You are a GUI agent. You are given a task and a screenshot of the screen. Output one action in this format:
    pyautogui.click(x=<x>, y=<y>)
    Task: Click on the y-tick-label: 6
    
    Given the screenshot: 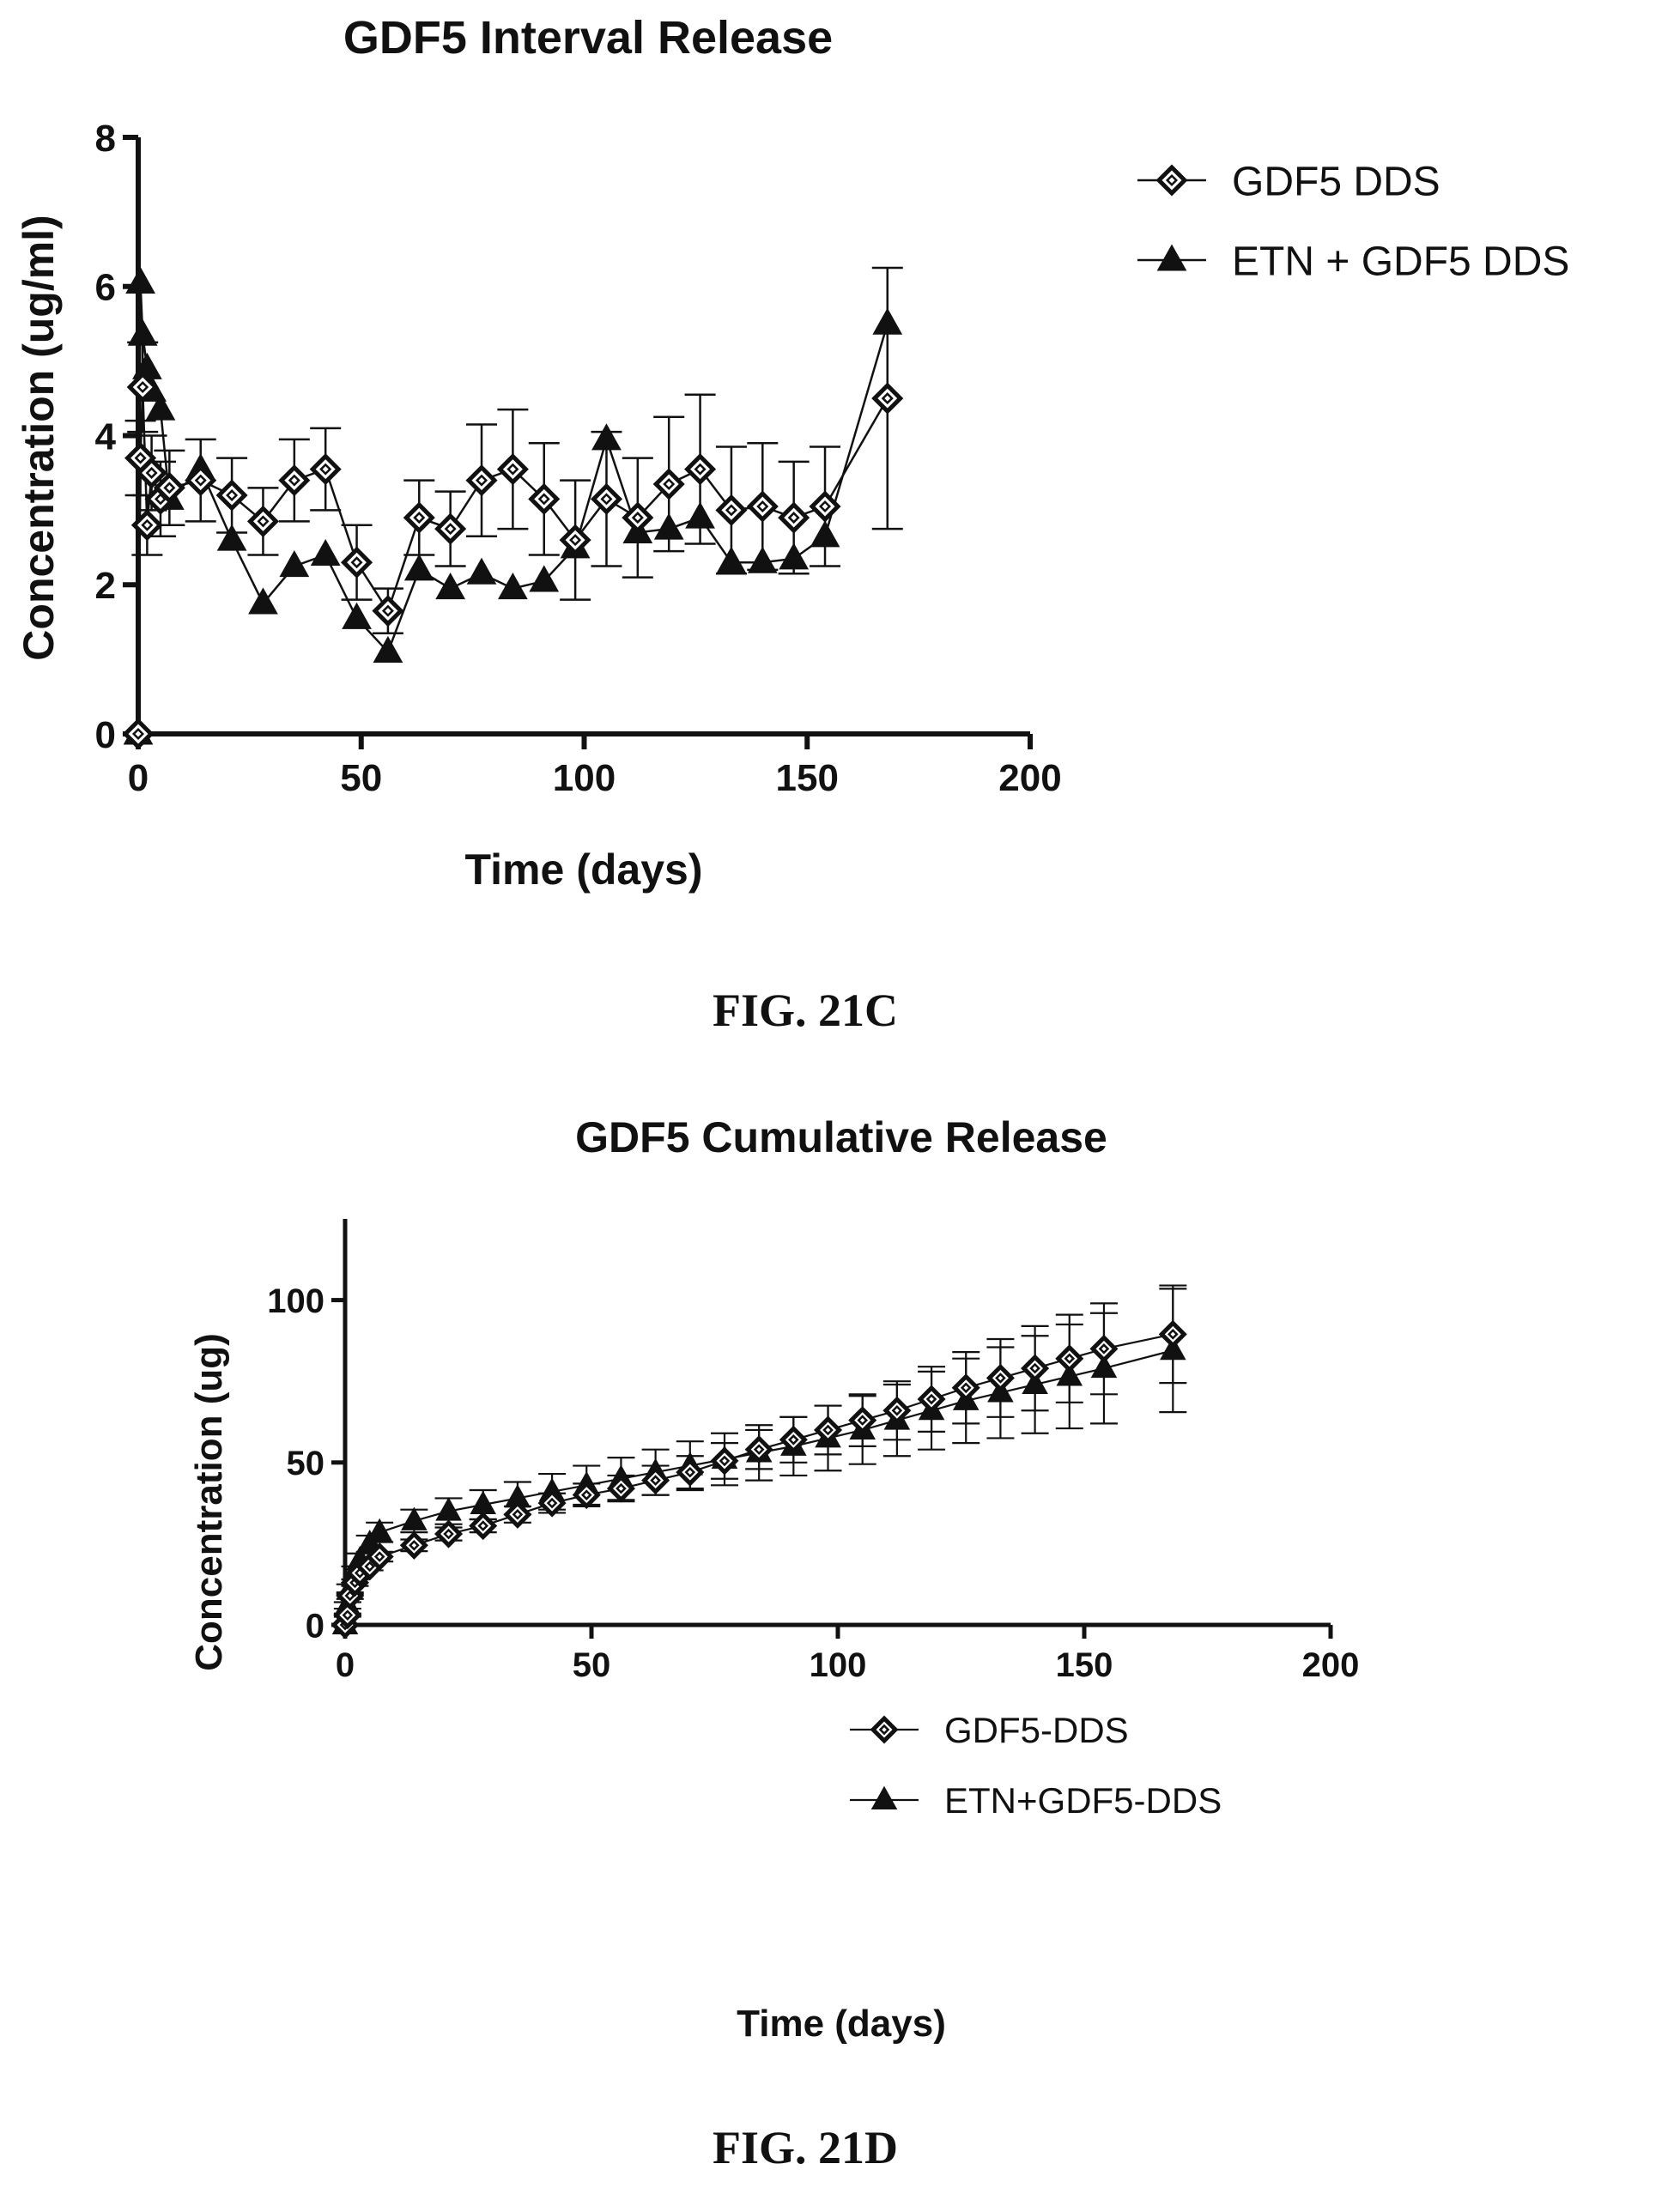 What is the action you would take?
    pyautogui.click(x=106, y=288)
    